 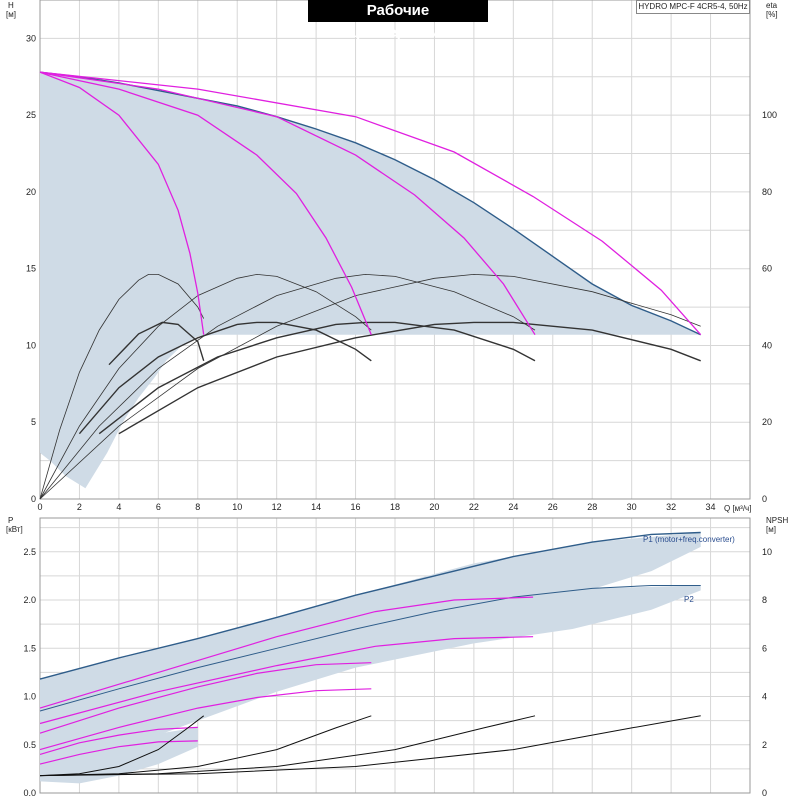 What do you see at coordinates (29, 552) in the screenshot?
I see `y-tick-label: 2.5` at bounding box center [29, 552].